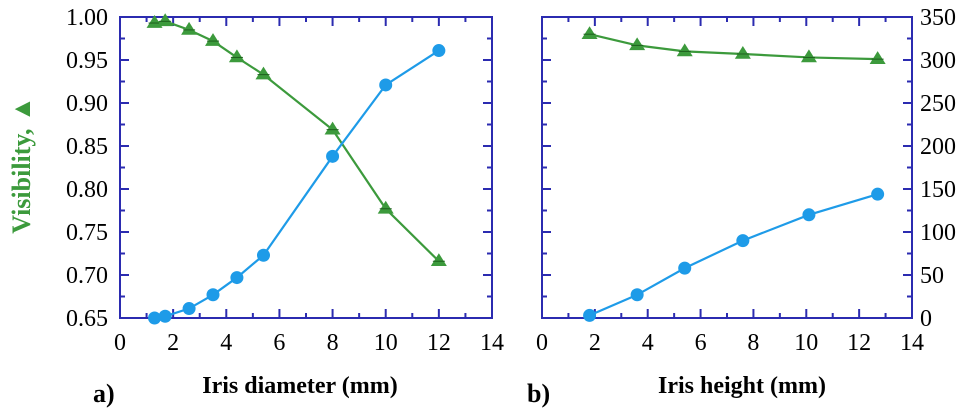  Describe the element at coordinates (21, 164) in the screenshot. I see `ylabel-left: Visibility, ▲` at that location.